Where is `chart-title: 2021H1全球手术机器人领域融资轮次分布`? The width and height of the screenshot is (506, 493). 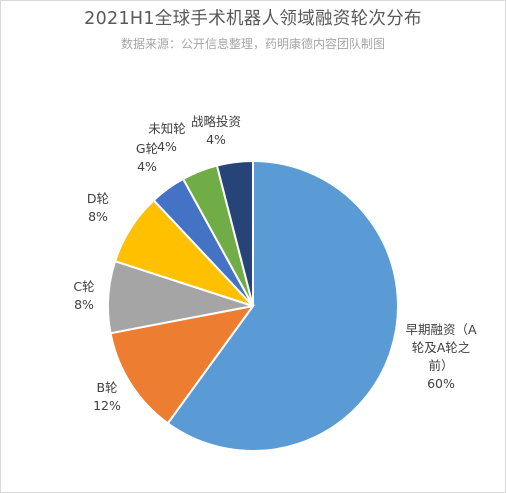
chart-title: 2021H1全球手术机器人领域融资轮次分布 is located at coordinates (253, 19).